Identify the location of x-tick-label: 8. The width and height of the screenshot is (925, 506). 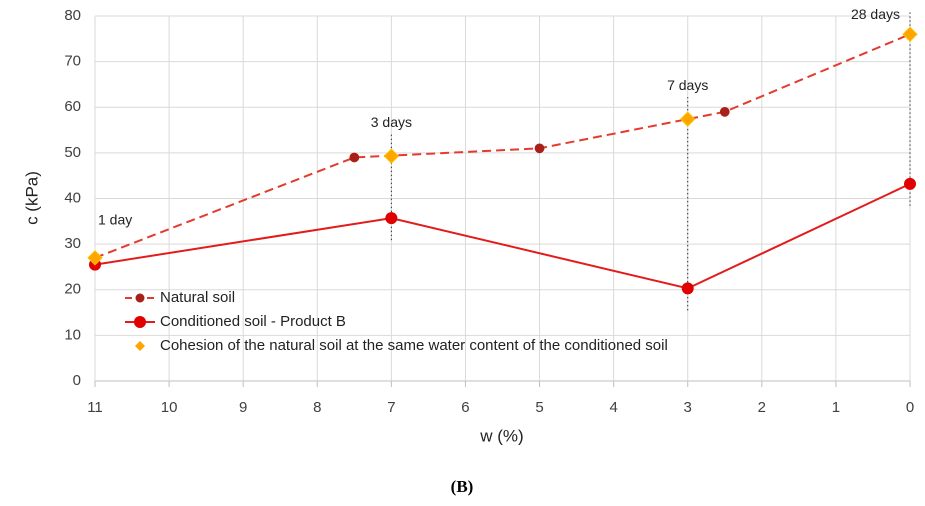
(317, 407).